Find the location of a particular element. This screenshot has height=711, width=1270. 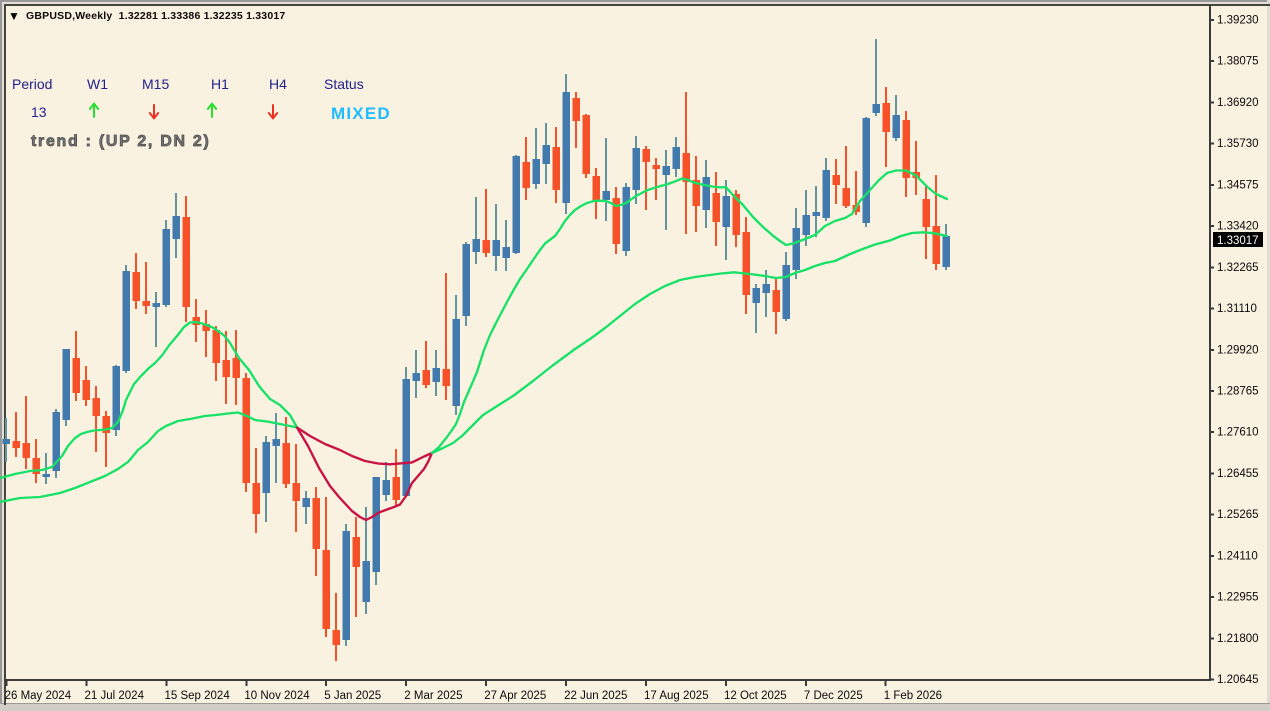

svg-text: 1 Feb 2026 is located at coordinates (913, 696).